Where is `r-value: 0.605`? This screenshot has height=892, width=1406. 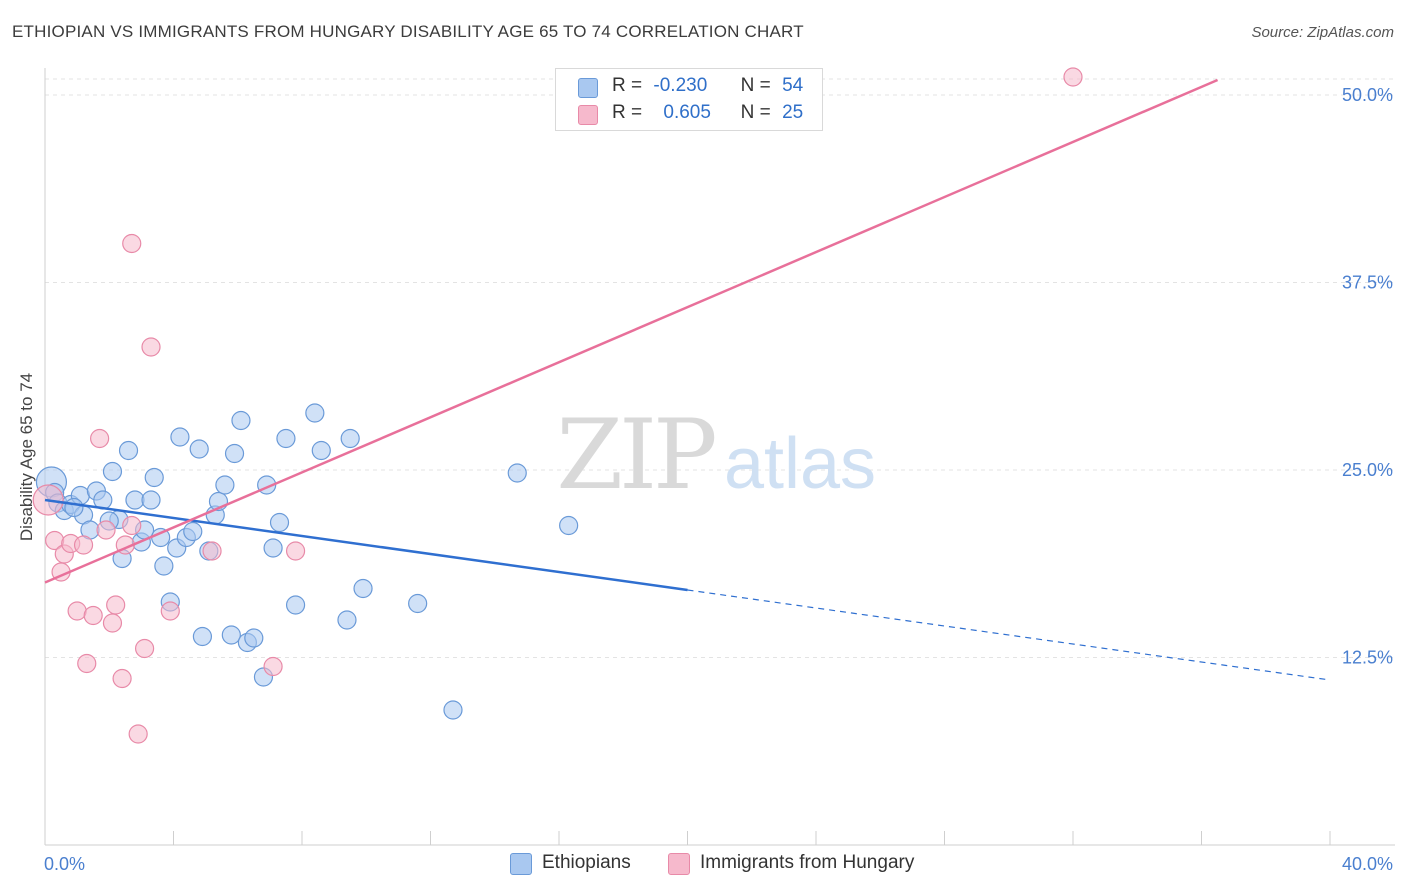
r-value: 0.605 is located at coordinates (687, 112).